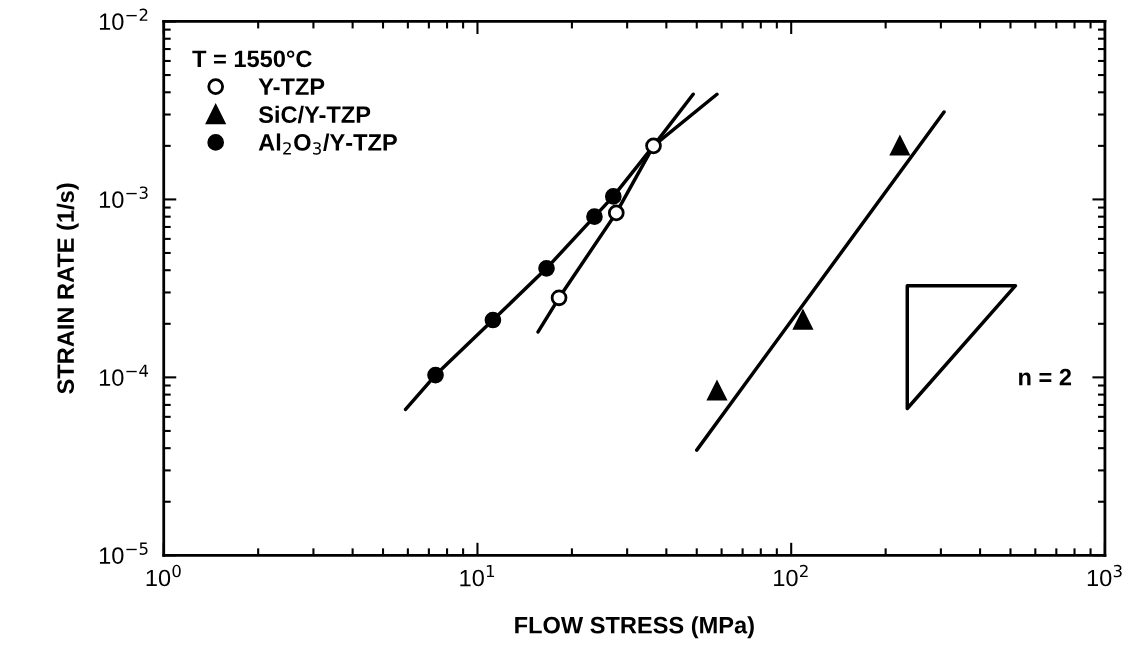 This screenshot has width=1145, height=651. I want to click on annotation: n = 2, so click(1045, 377).